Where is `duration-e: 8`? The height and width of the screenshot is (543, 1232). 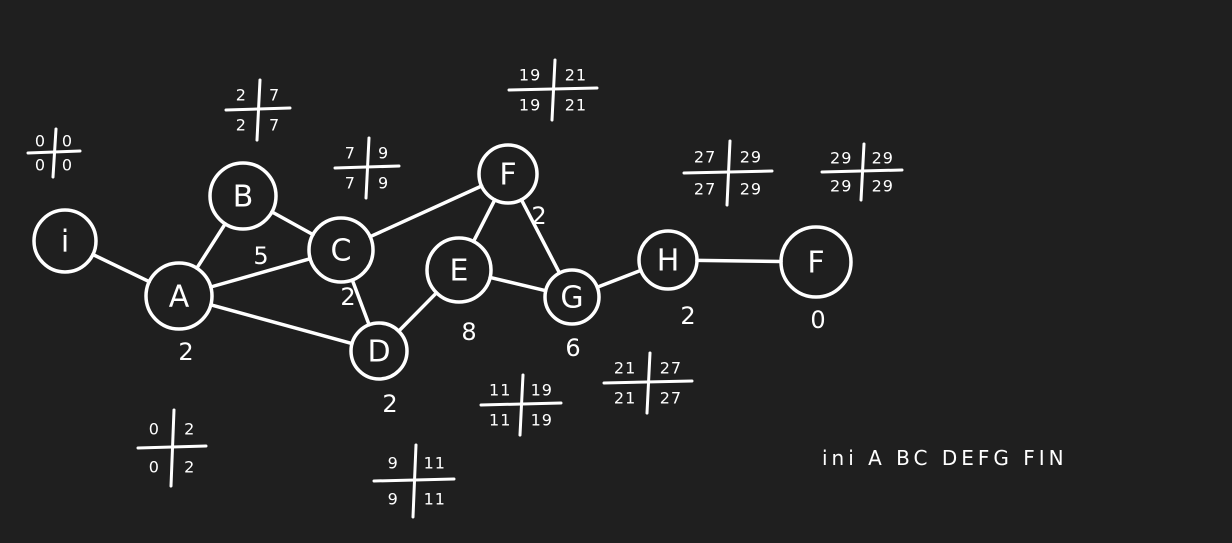 duration-e: 8 is located at coordinates (468, 332).